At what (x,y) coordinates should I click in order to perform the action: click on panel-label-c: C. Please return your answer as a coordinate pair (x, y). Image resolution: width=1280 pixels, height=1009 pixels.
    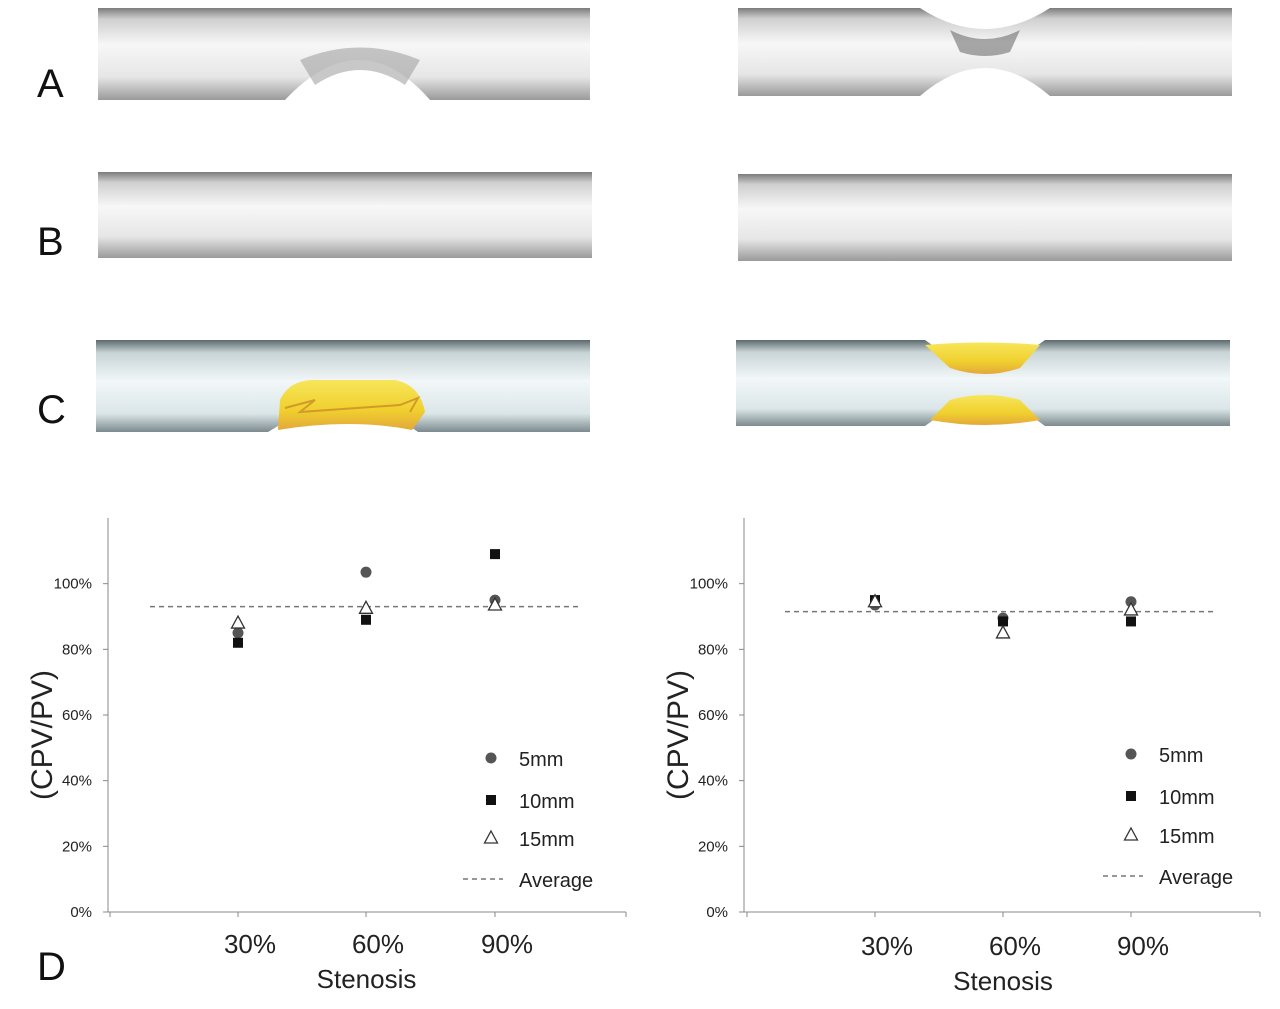
    Looking at the image, I should click on (51, 410).